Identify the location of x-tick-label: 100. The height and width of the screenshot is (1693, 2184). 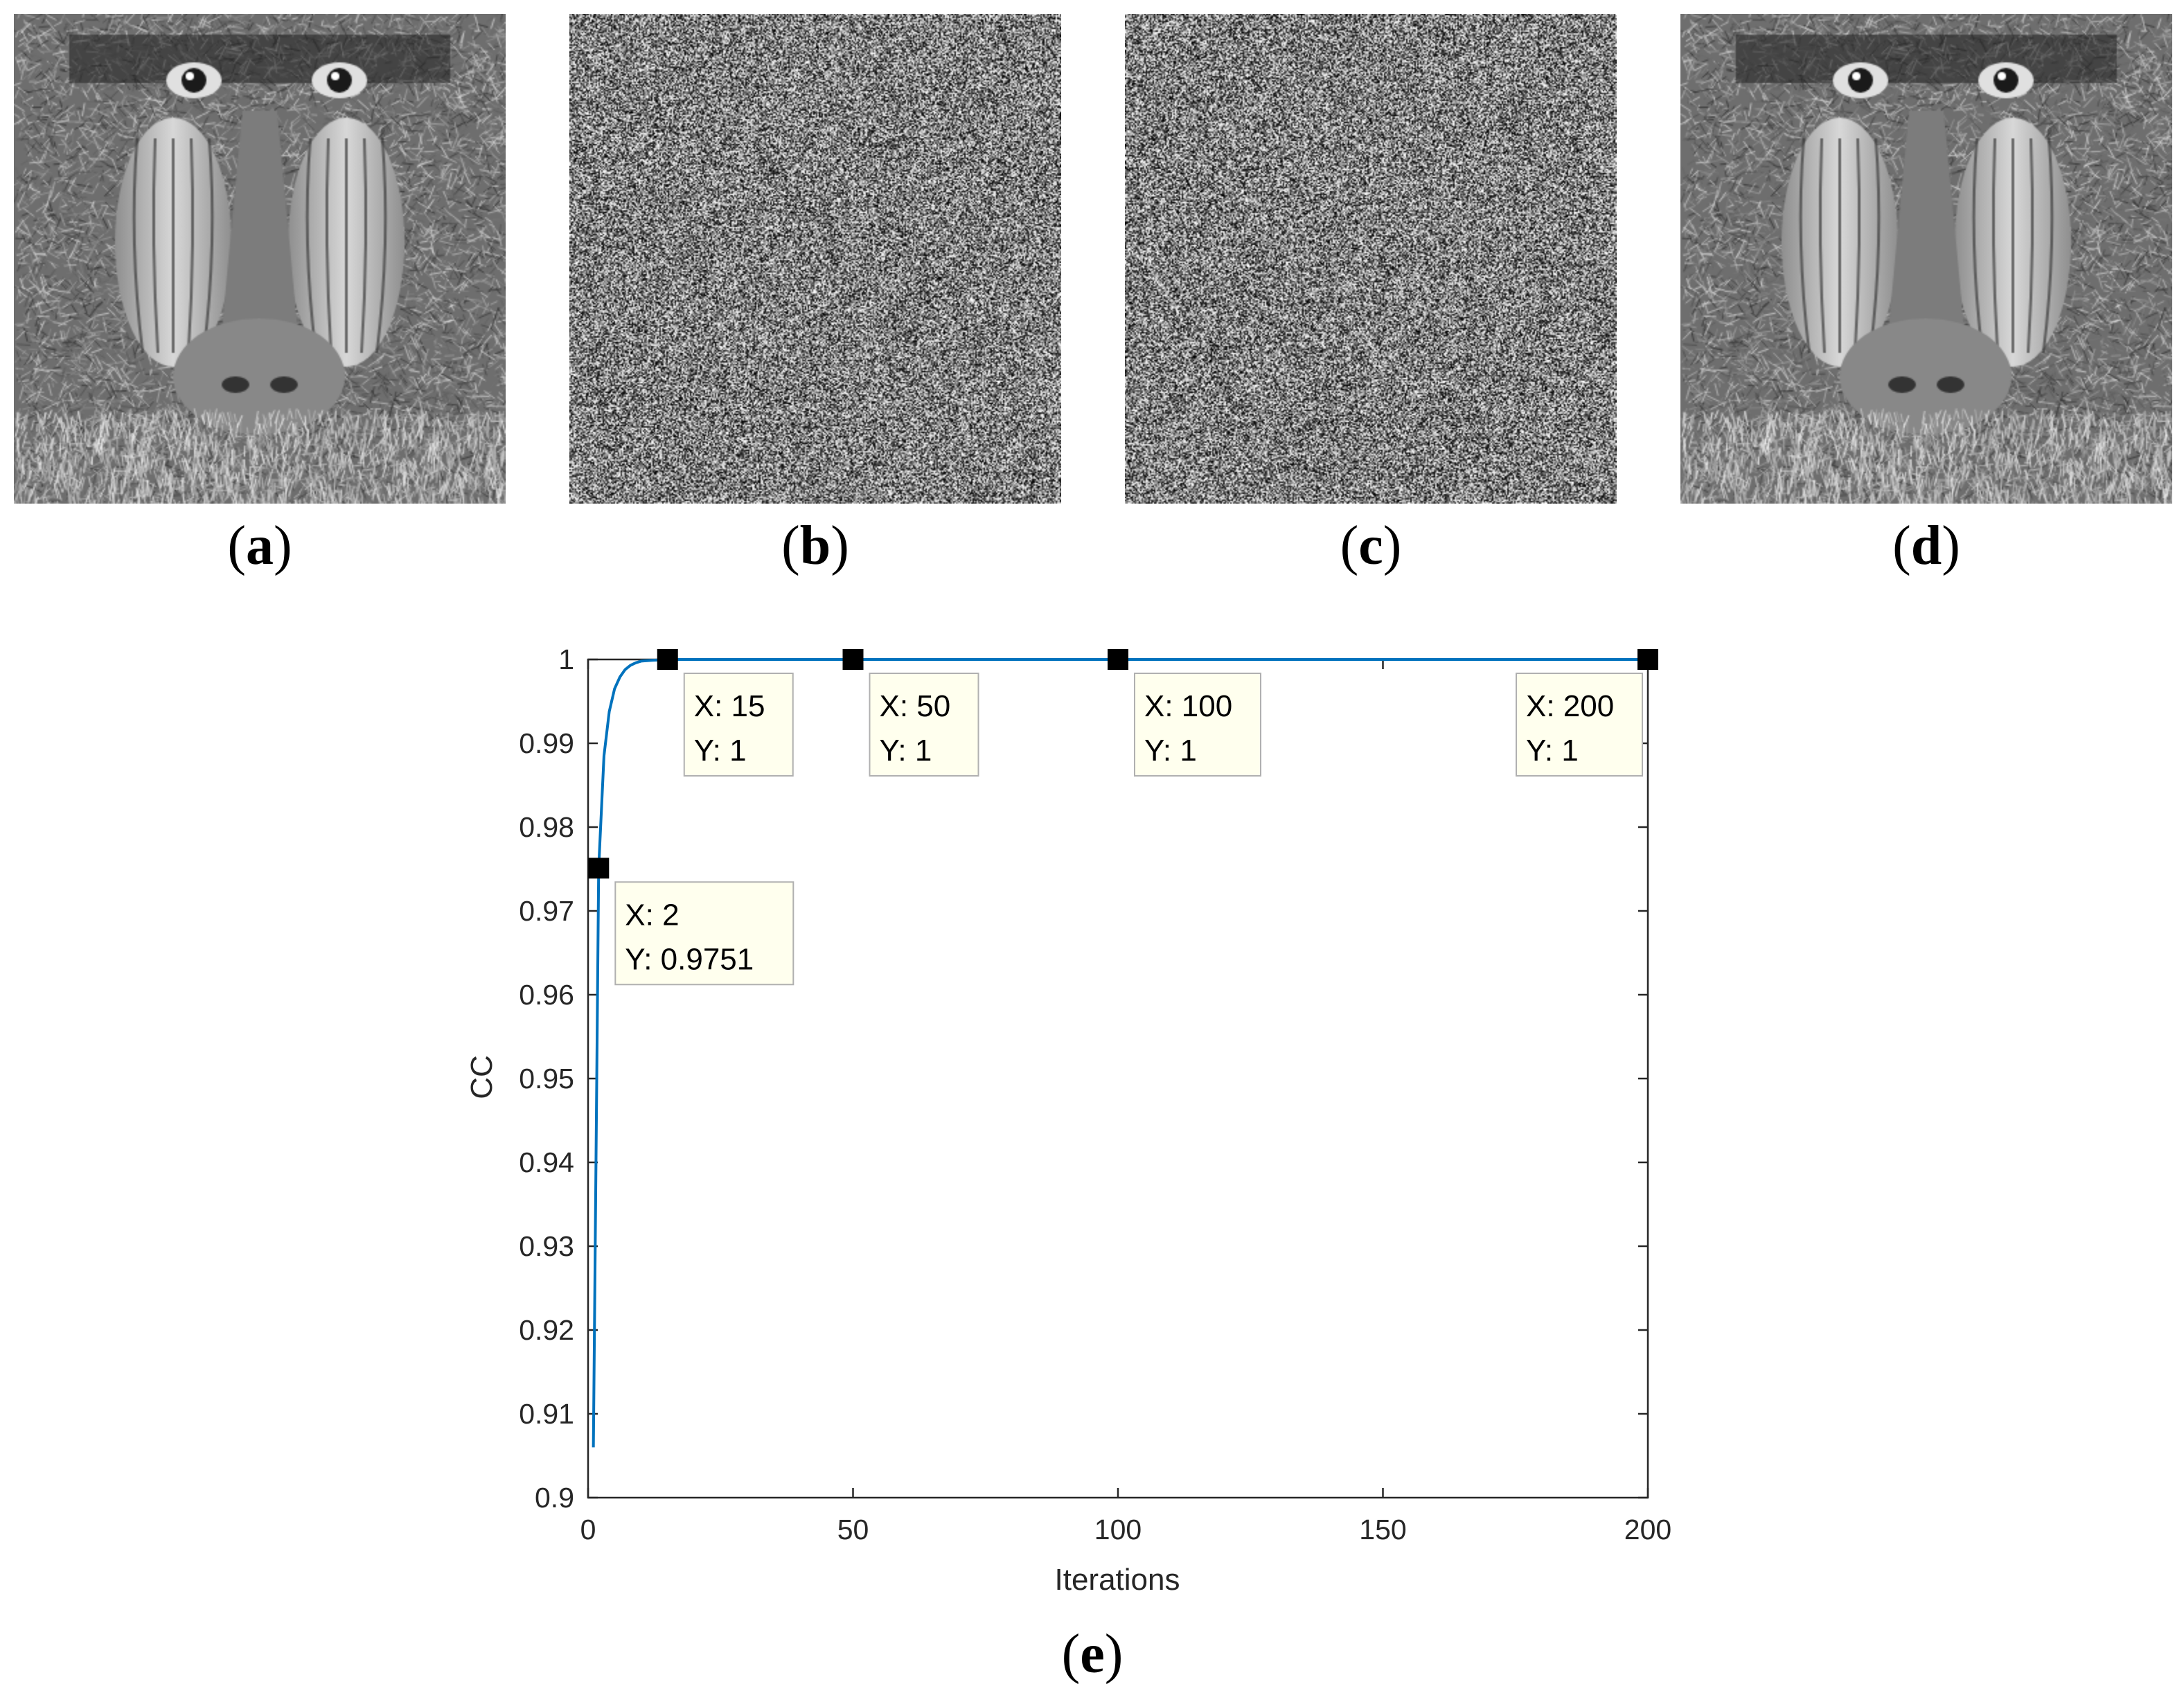
(1118, 1529).